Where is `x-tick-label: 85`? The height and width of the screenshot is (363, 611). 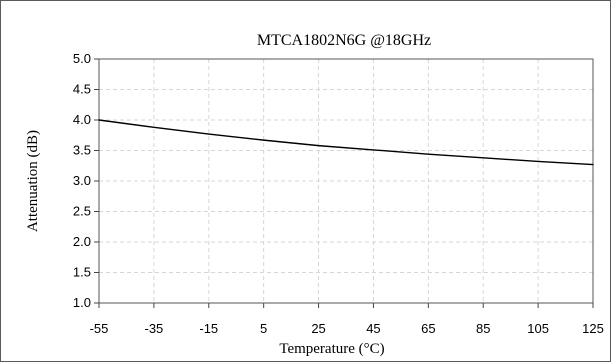
x-tick-label: 85 is located at coordinates (483, 328).